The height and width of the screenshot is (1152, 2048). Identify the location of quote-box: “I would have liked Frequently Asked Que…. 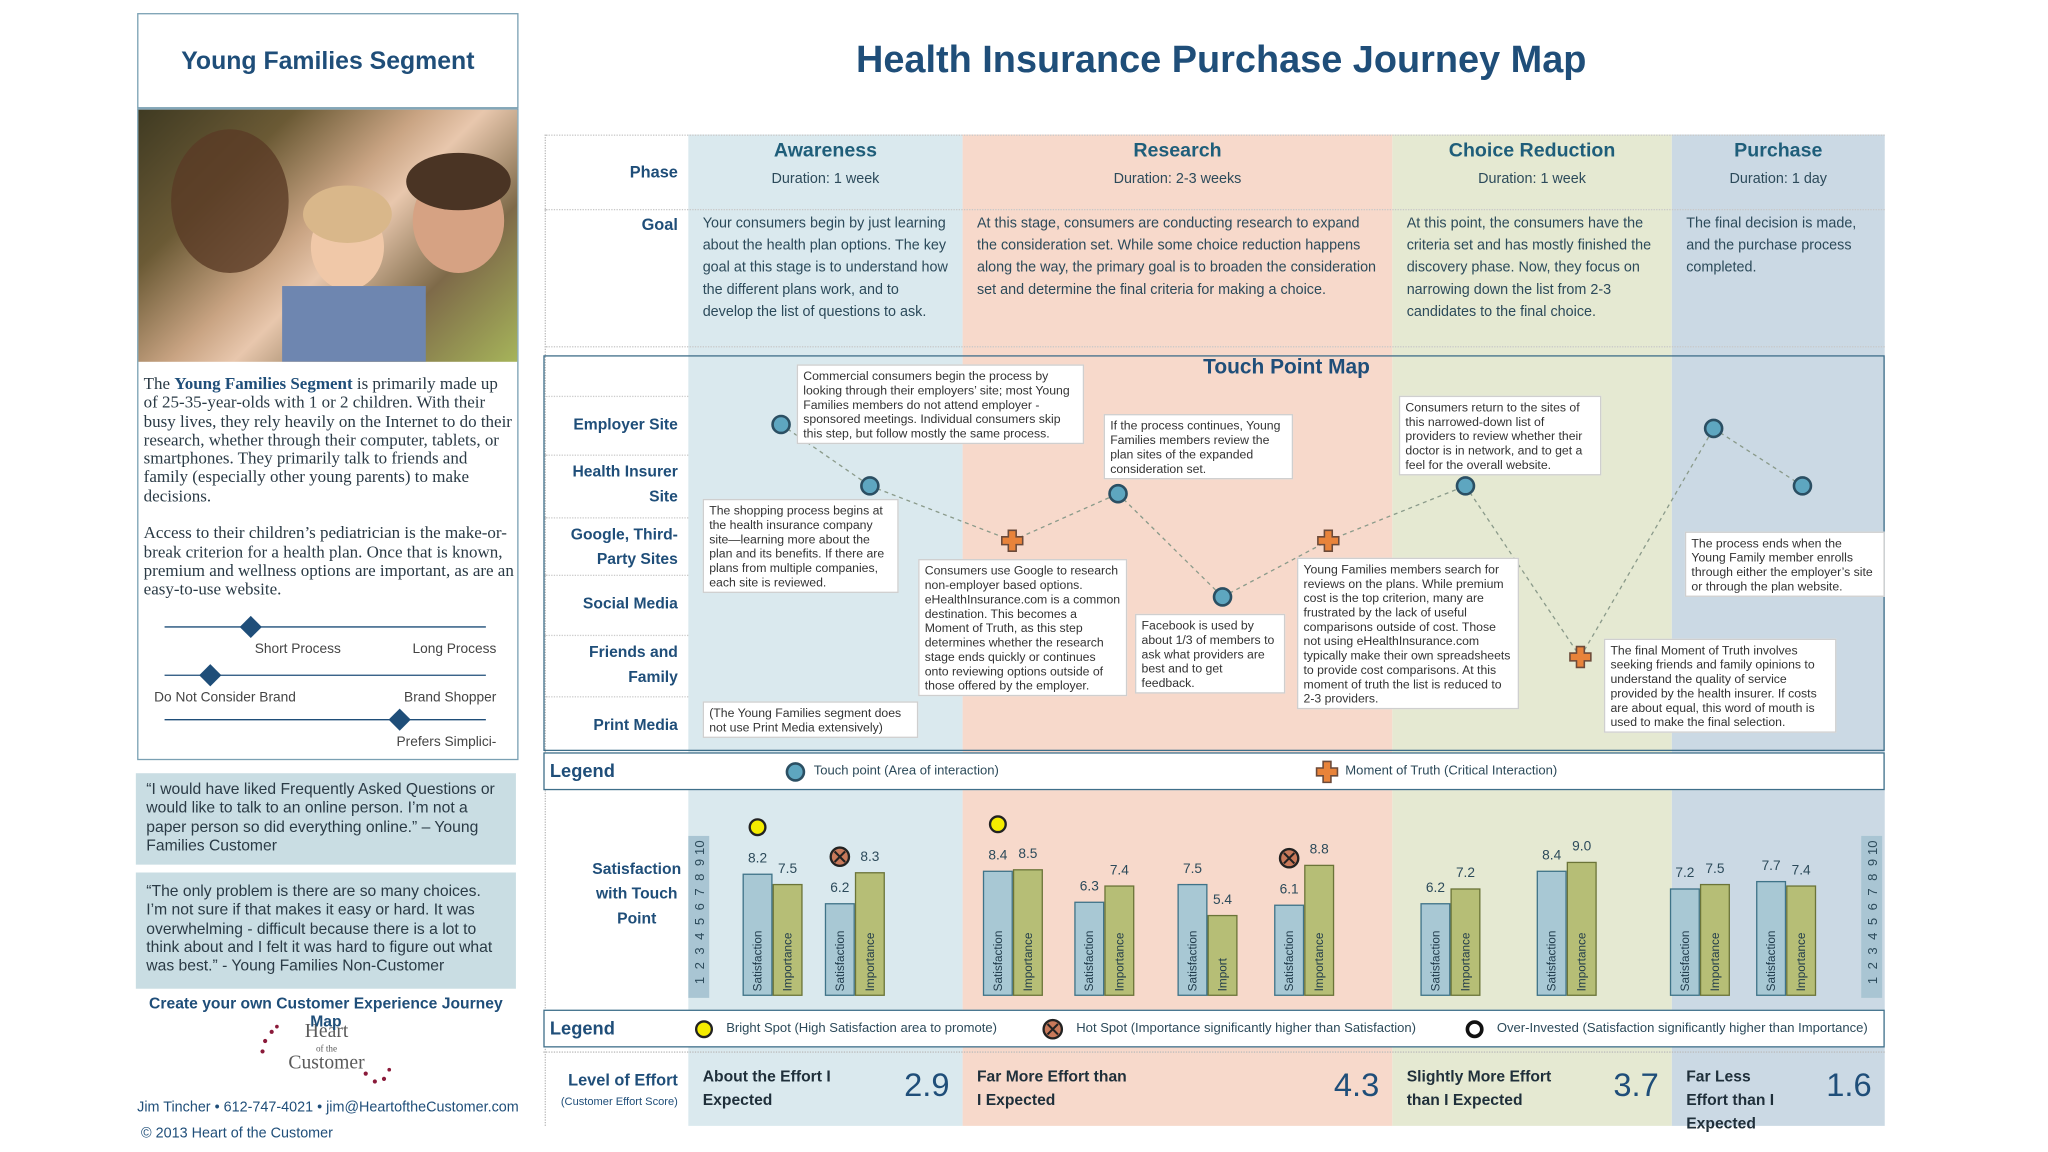
(325, 819).